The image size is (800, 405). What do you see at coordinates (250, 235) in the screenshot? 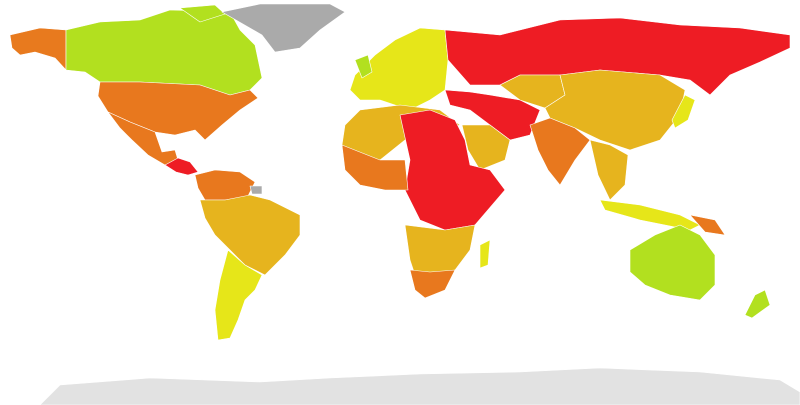
I see `brazil-peru` at bounding box center [250, 235].